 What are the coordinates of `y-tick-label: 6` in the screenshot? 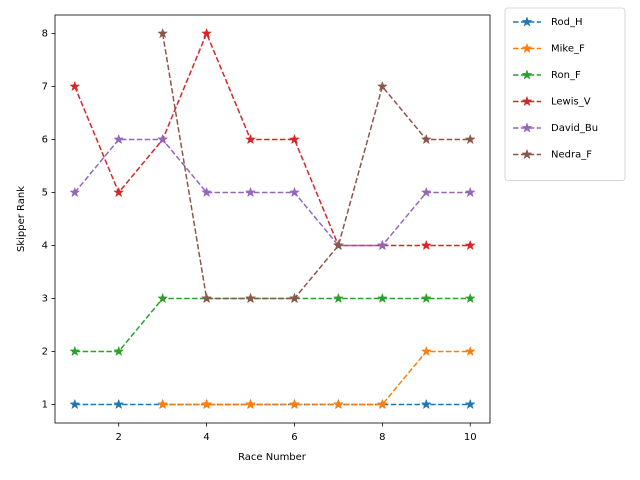 It's located at (45, 140).